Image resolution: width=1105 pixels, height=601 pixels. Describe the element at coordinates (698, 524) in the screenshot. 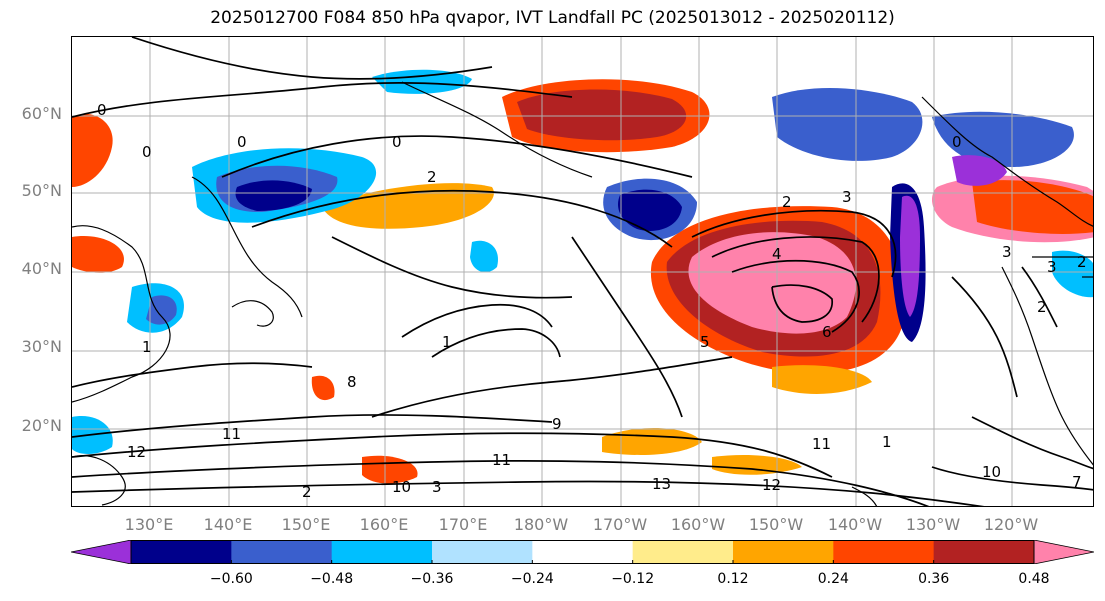

I see `longitude-label: 160°W` at that location.